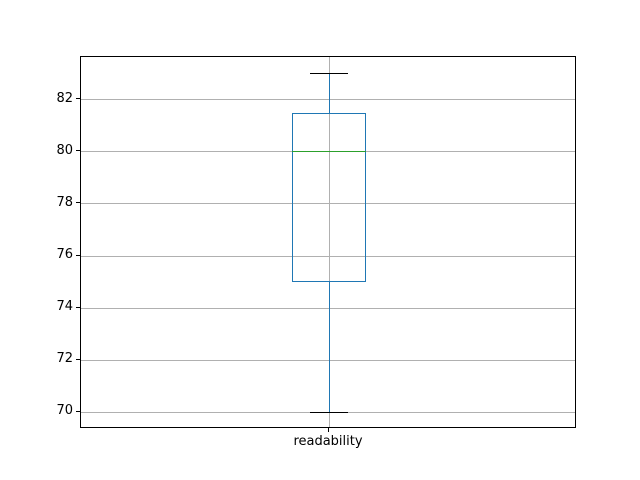  What do you see at coordinates (64, 307) in the screenshot?
I see `y-tick-label: 74` at bounding box center [64, 307].